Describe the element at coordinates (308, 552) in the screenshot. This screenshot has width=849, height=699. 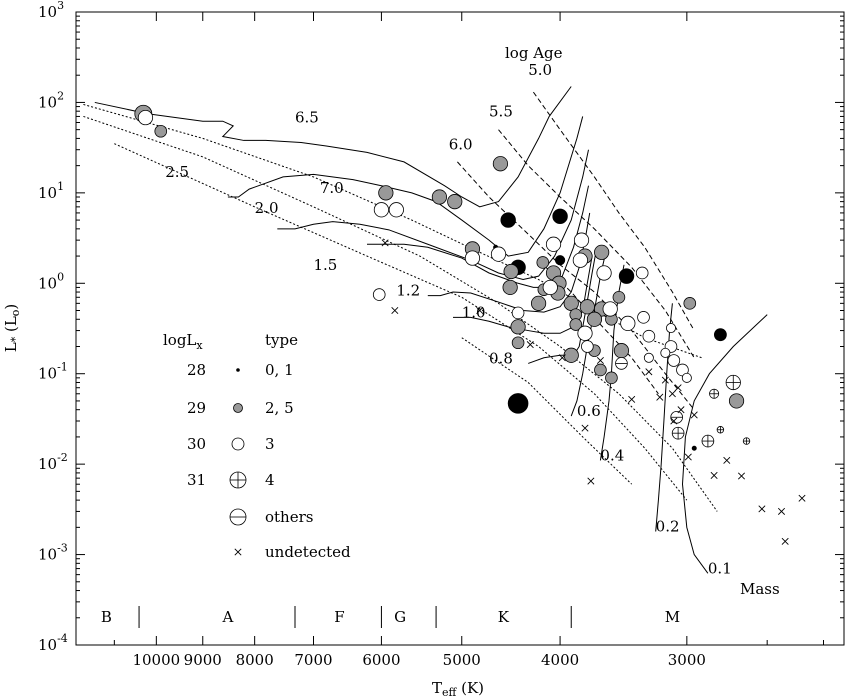
I see `legend-type-label: undetected` at that location.